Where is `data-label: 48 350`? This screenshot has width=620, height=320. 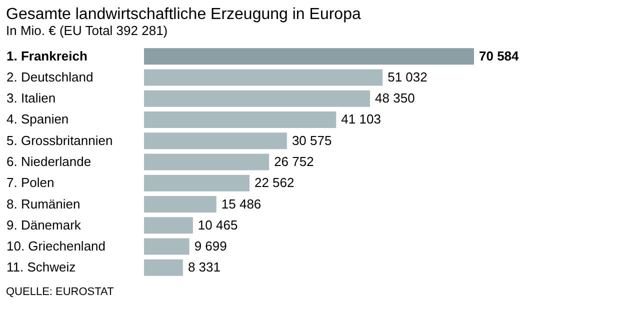
data-label: 48 350 is located at coordinates (395, 98).